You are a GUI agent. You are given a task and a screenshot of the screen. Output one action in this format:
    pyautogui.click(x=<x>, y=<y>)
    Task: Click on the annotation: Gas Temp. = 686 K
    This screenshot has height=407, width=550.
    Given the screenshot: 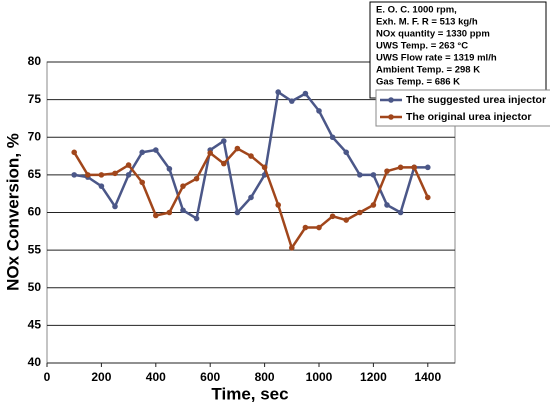 What is the action you would take?
    pyautogui.click(x=418, y=82)
    